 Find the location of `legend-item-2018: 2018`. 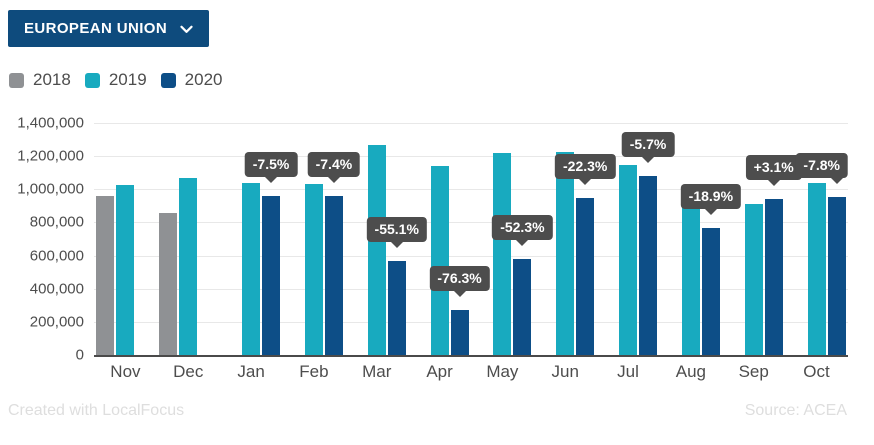

legend-item-2018: 2018 is located at coordinates (40, 80).